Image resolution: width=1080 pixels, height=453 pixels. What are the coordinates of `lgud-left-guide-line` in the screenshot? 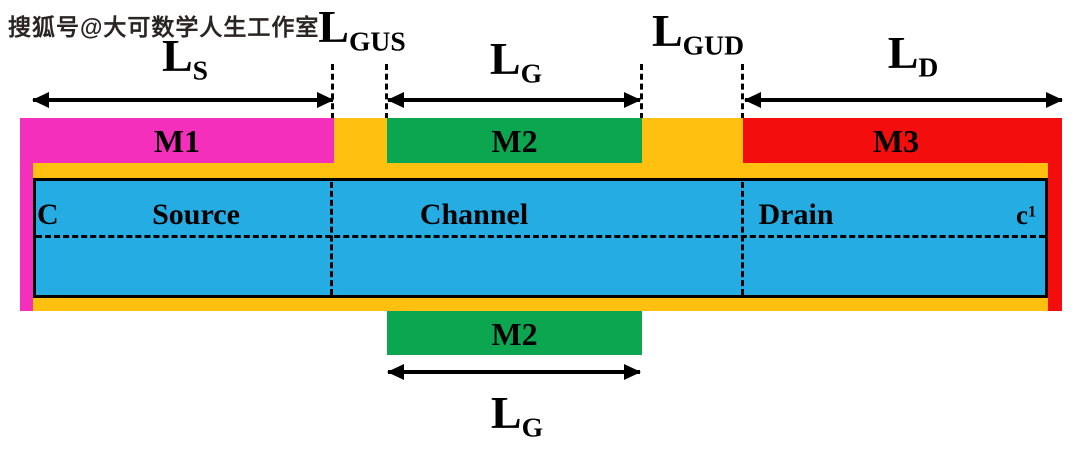 It's located at (641, 91).